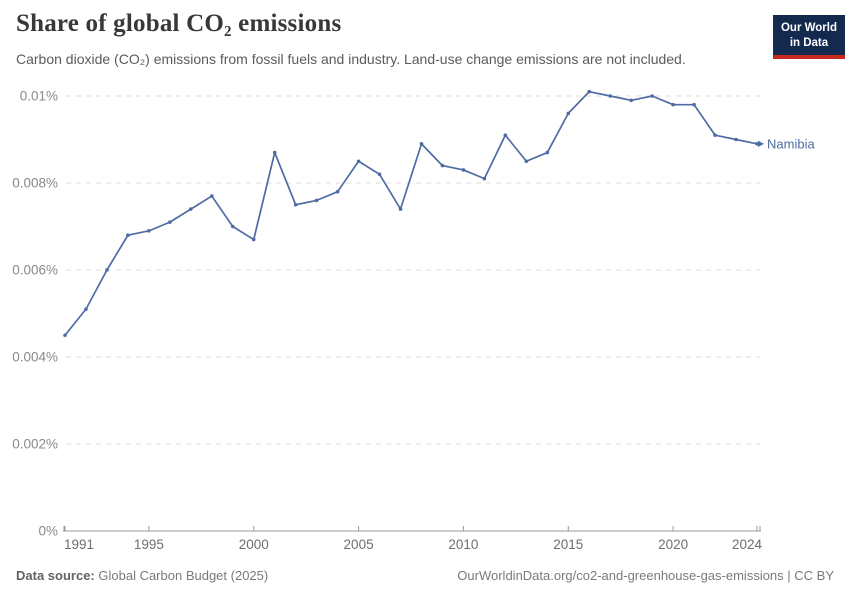 The image size is (850, 600). What do you see at coordinates (568, 544) in the screenshot?
I see `x-axis-tick-label: 2015` at bounding box center [568, 544].